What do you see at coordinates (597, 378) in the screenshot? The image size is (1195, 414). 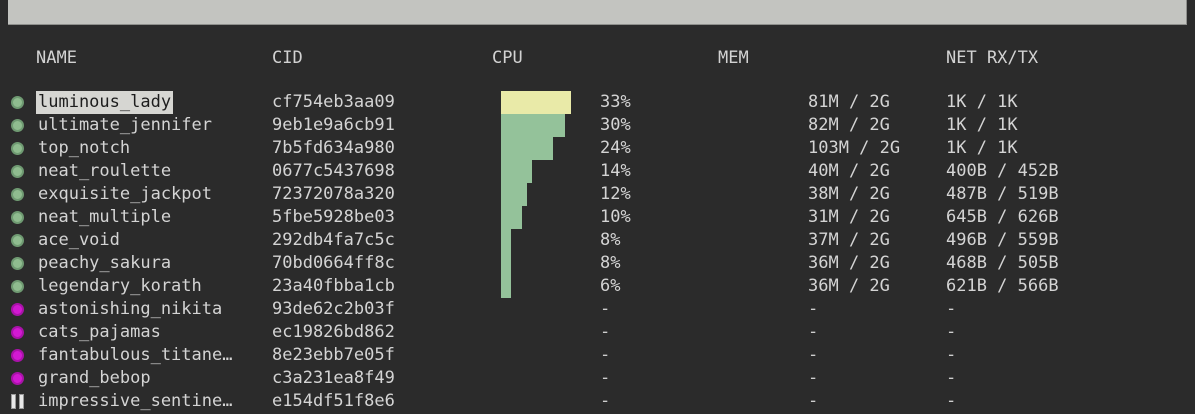 I see `container-row: grand_bebop c3a231ea8f49 - - -` at bounding box center [597, 378].